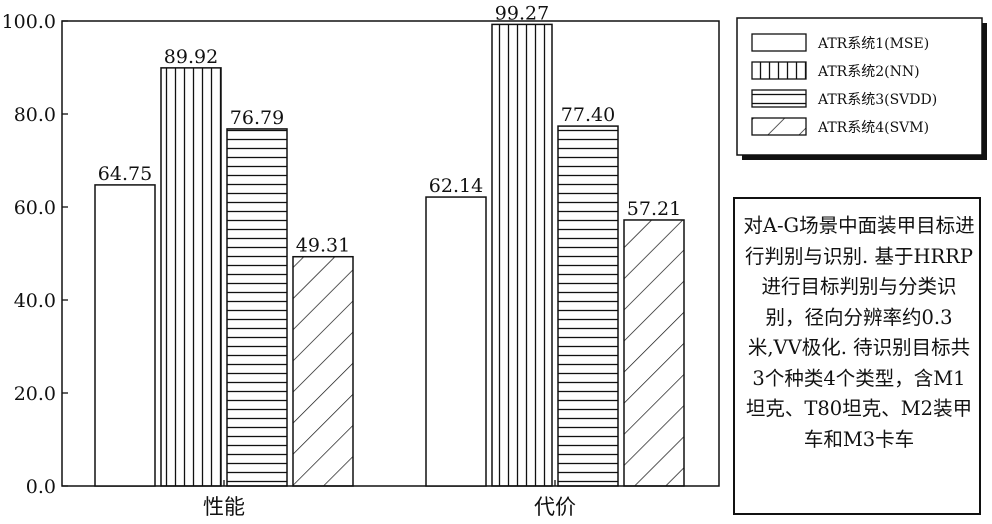 This screenshot has width=992, height=524. I want to click on legend-label: ATR系统2(NN), so click(868, 72).